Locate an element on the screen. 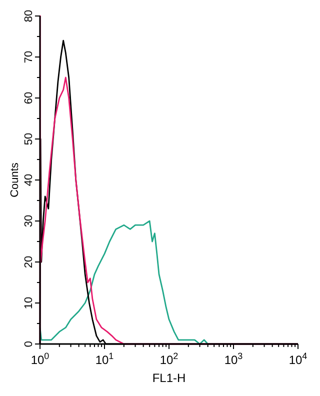 Image resolution: width=320 pixels, height=396 pixels. x-axis-title: FL1-H is located at coordinates (169, 378).